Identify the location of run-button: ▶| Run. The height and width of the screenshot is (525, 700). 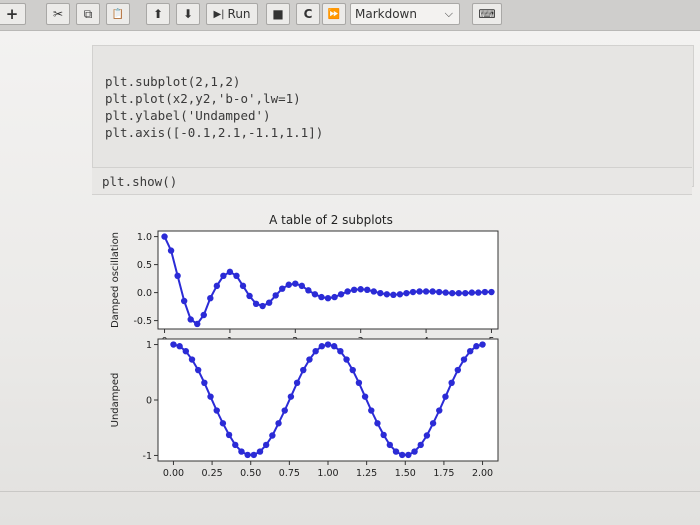
(232, 14).